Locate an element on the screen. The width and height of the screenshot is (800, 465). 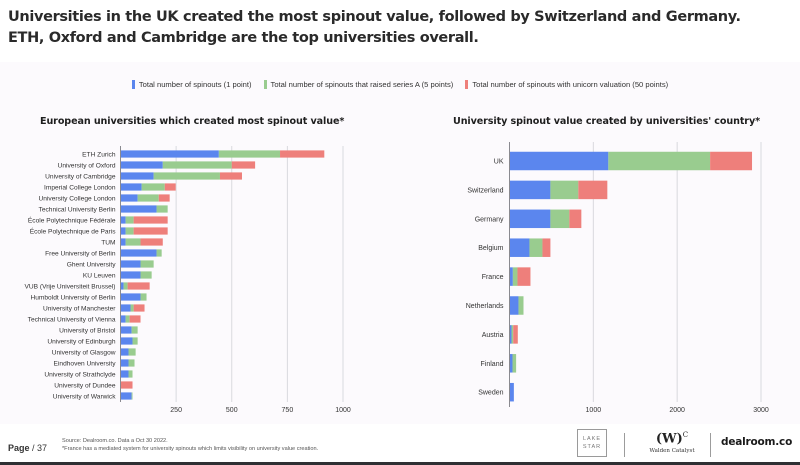
x-tick-label: 750 is located at coordinates (288, 410).